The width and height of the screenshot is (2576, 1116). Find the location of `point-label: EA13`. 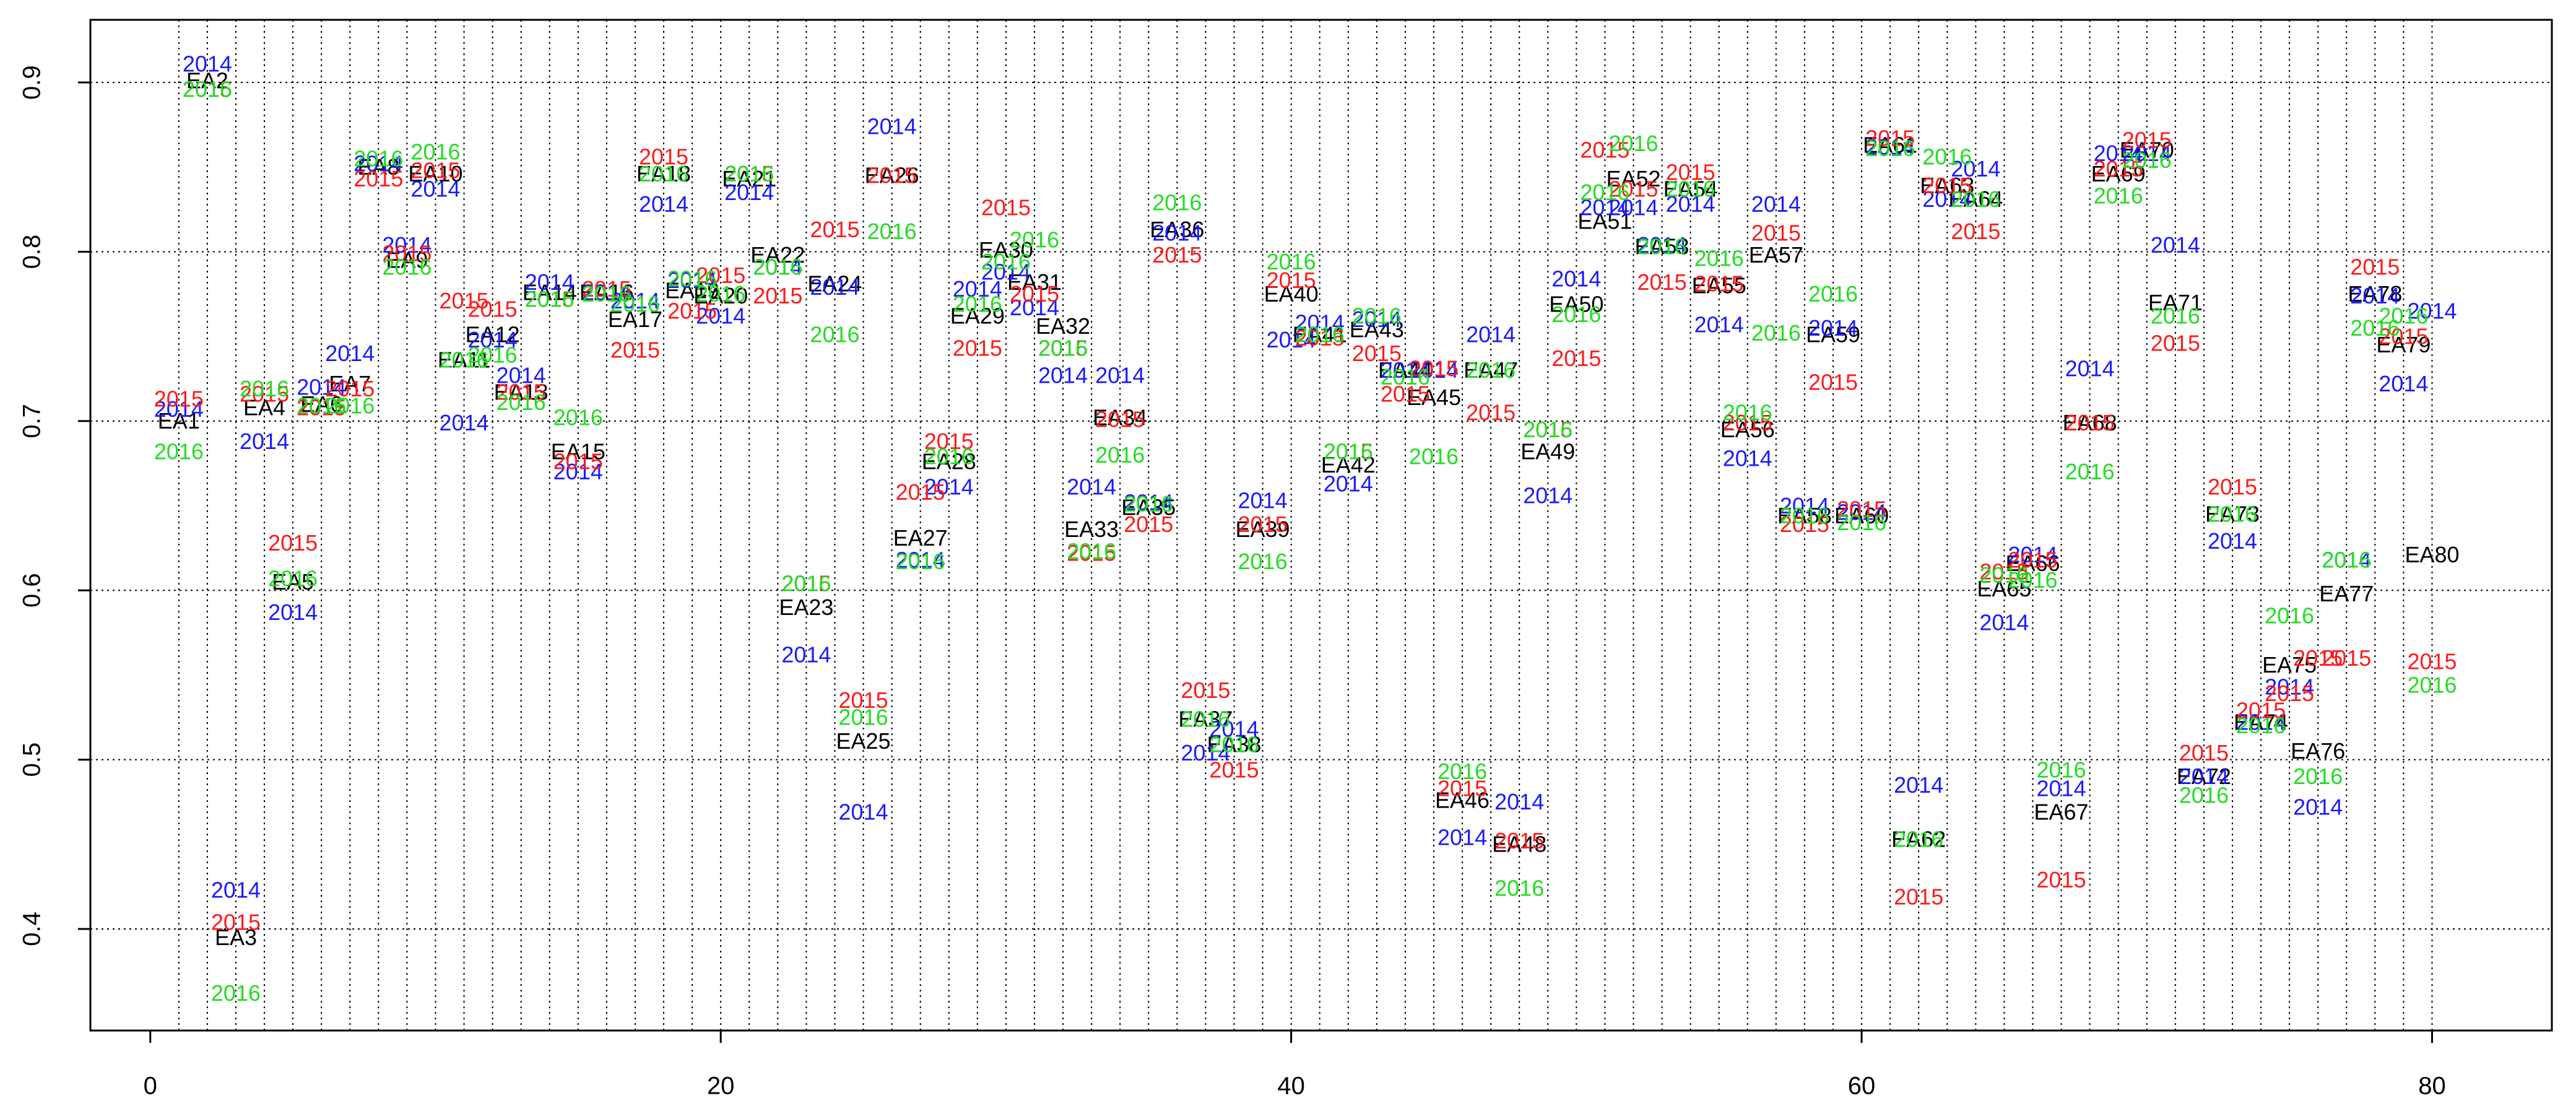

point-label: EA13 is located at coordinates (521, 393).